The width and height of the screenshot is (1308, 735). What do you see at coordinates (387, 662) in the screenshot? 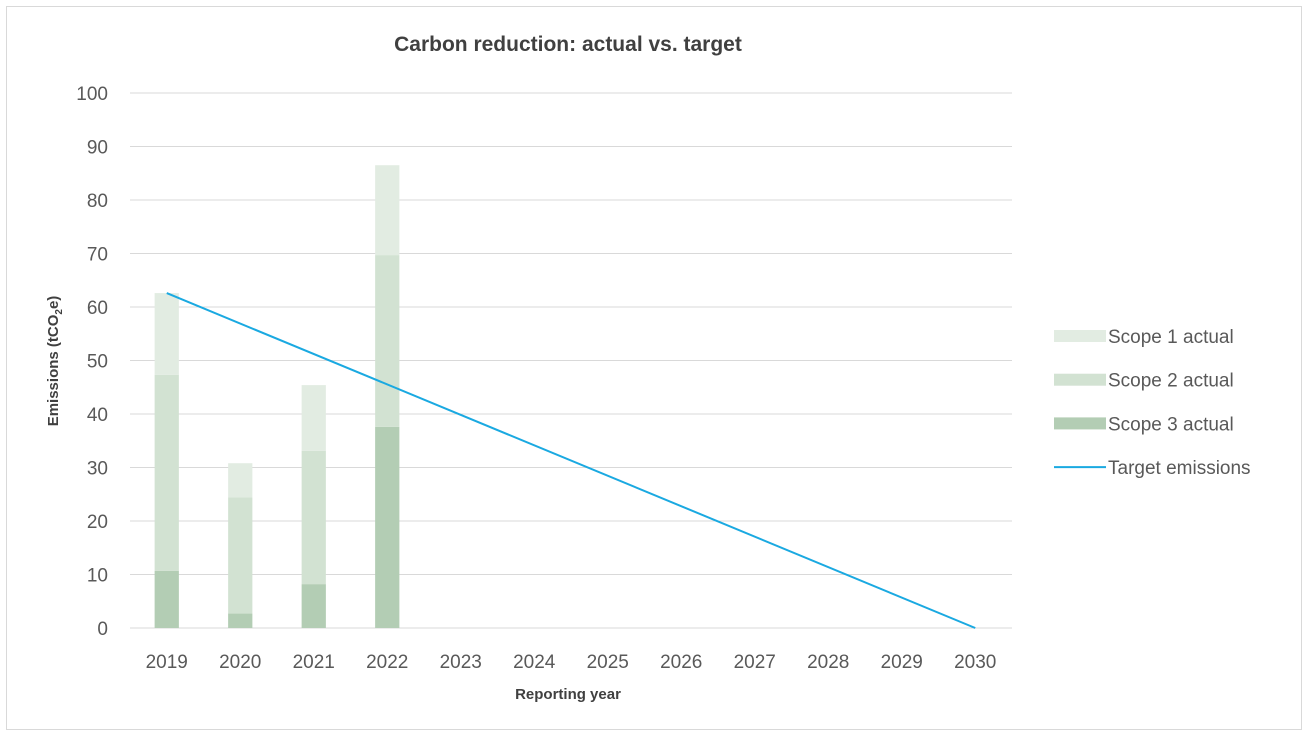
I see `x-tick-label: 2022` at bounding box center [387, 662].